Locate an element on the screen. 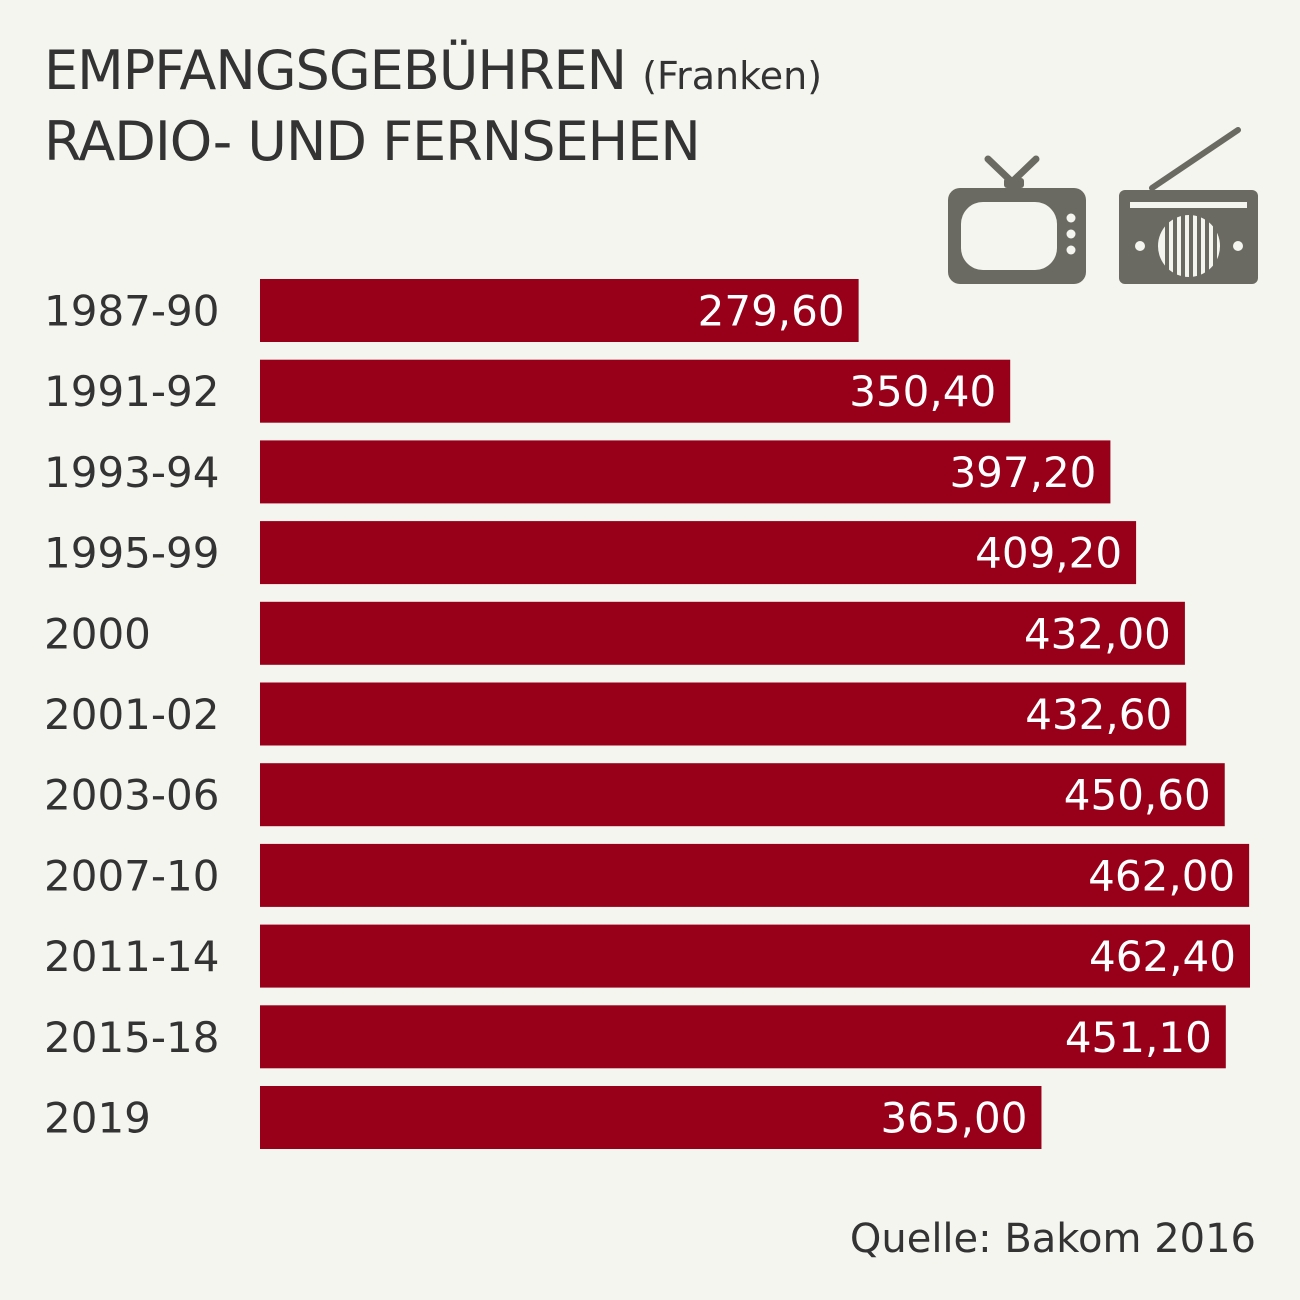 The image size is (1300, 1300). value-label: 462,40 is located at coordinates (1162, 956).